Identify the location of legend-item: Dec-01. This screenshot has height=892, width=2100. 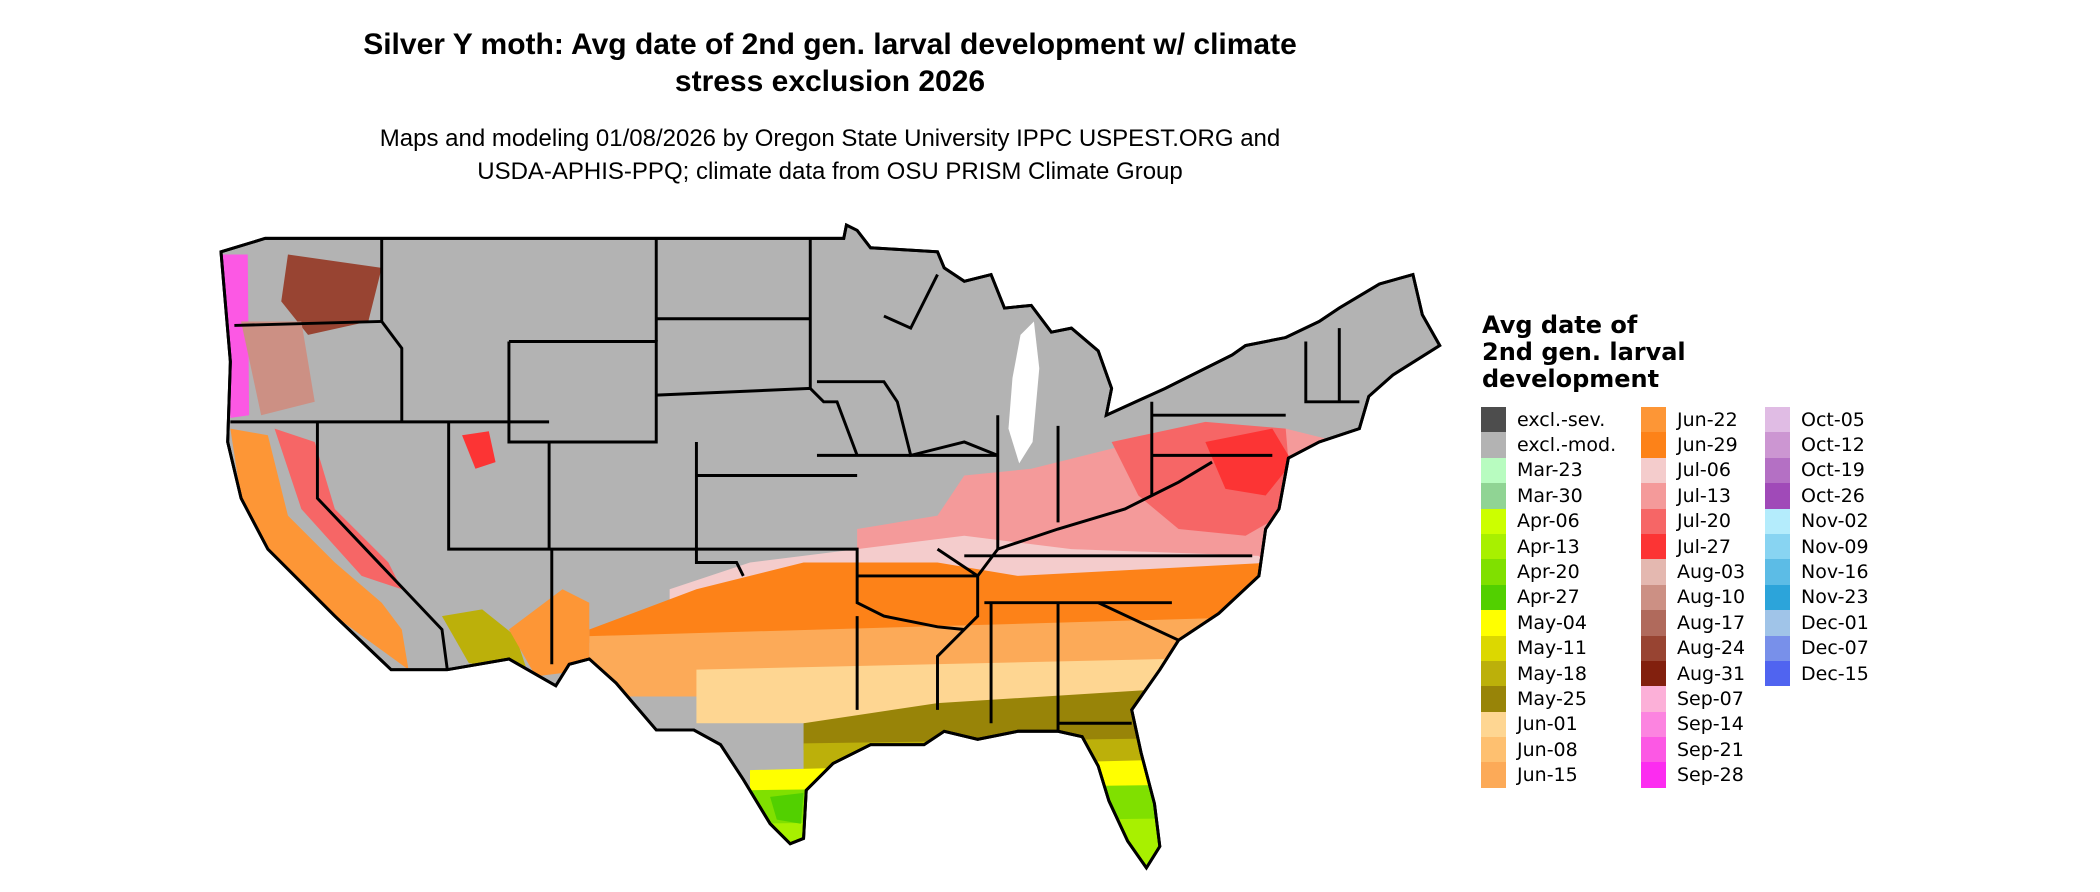
(1817, 623).